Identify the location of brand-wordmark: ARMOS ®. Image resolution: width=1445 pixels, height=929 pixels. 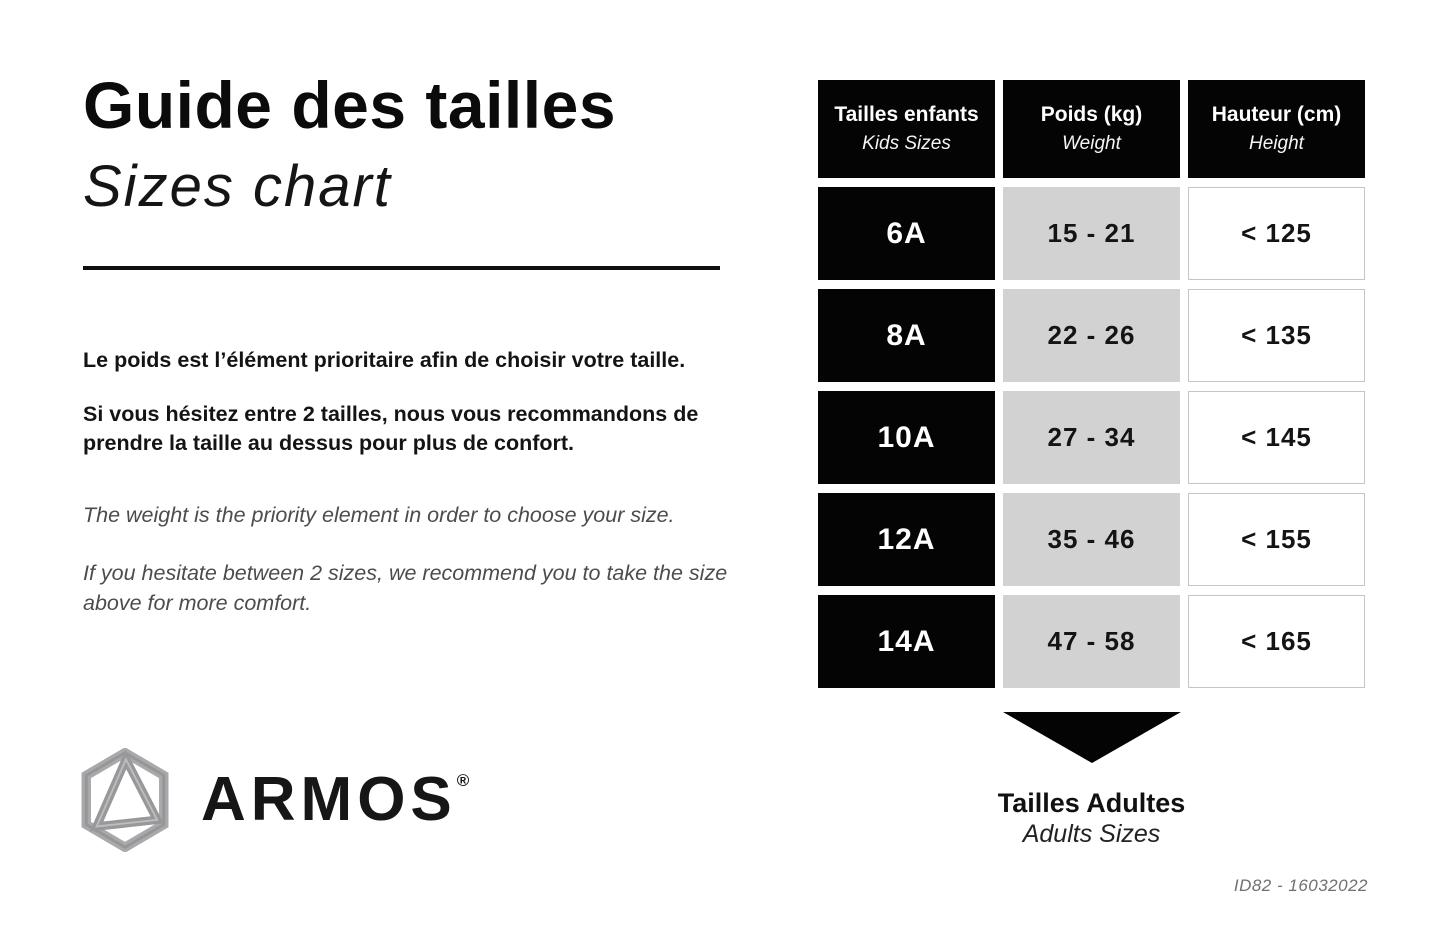
(335, 800).